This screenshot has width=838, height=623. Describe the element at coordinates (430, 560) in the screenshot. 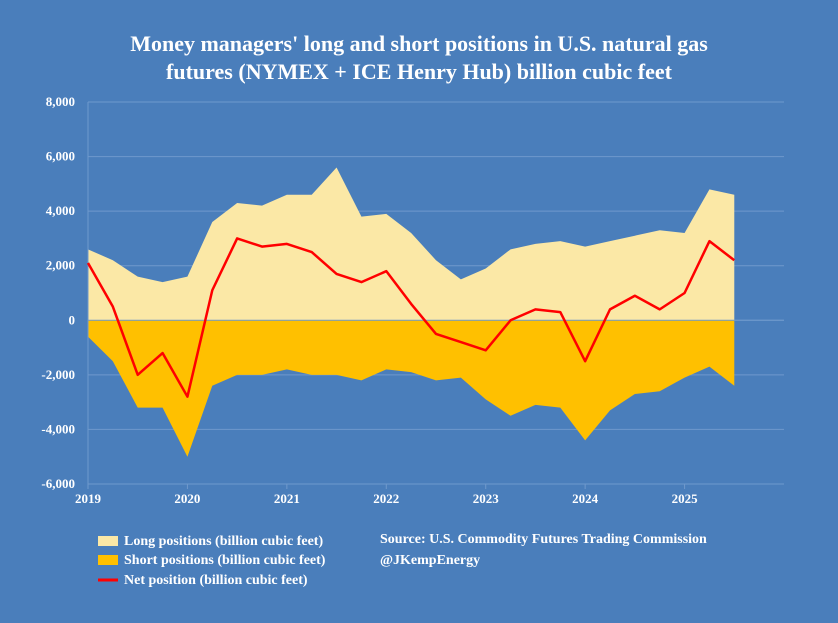

I see `credit-handle: @JKempEnergy` at that location.